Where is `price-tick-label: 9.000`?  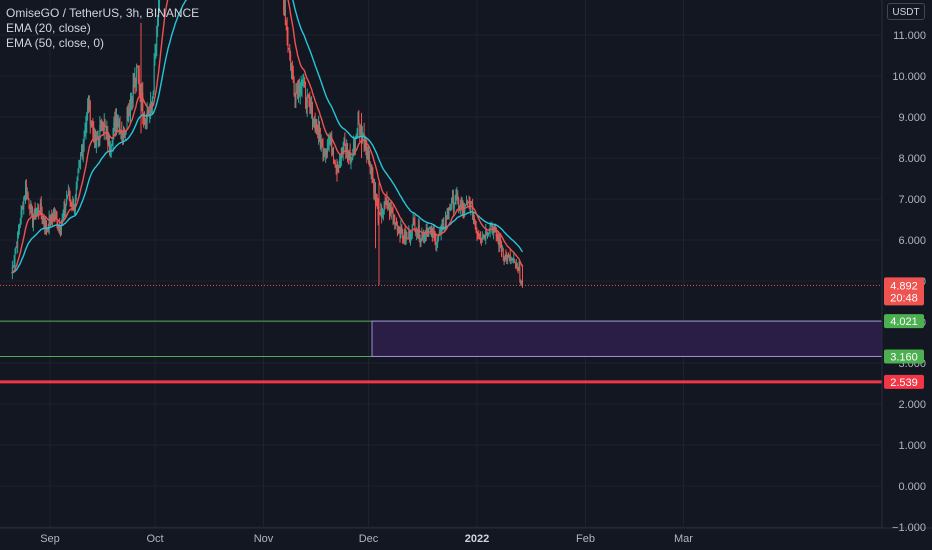 price-tick-label: 9.000 is located at coordinates (912, 118).